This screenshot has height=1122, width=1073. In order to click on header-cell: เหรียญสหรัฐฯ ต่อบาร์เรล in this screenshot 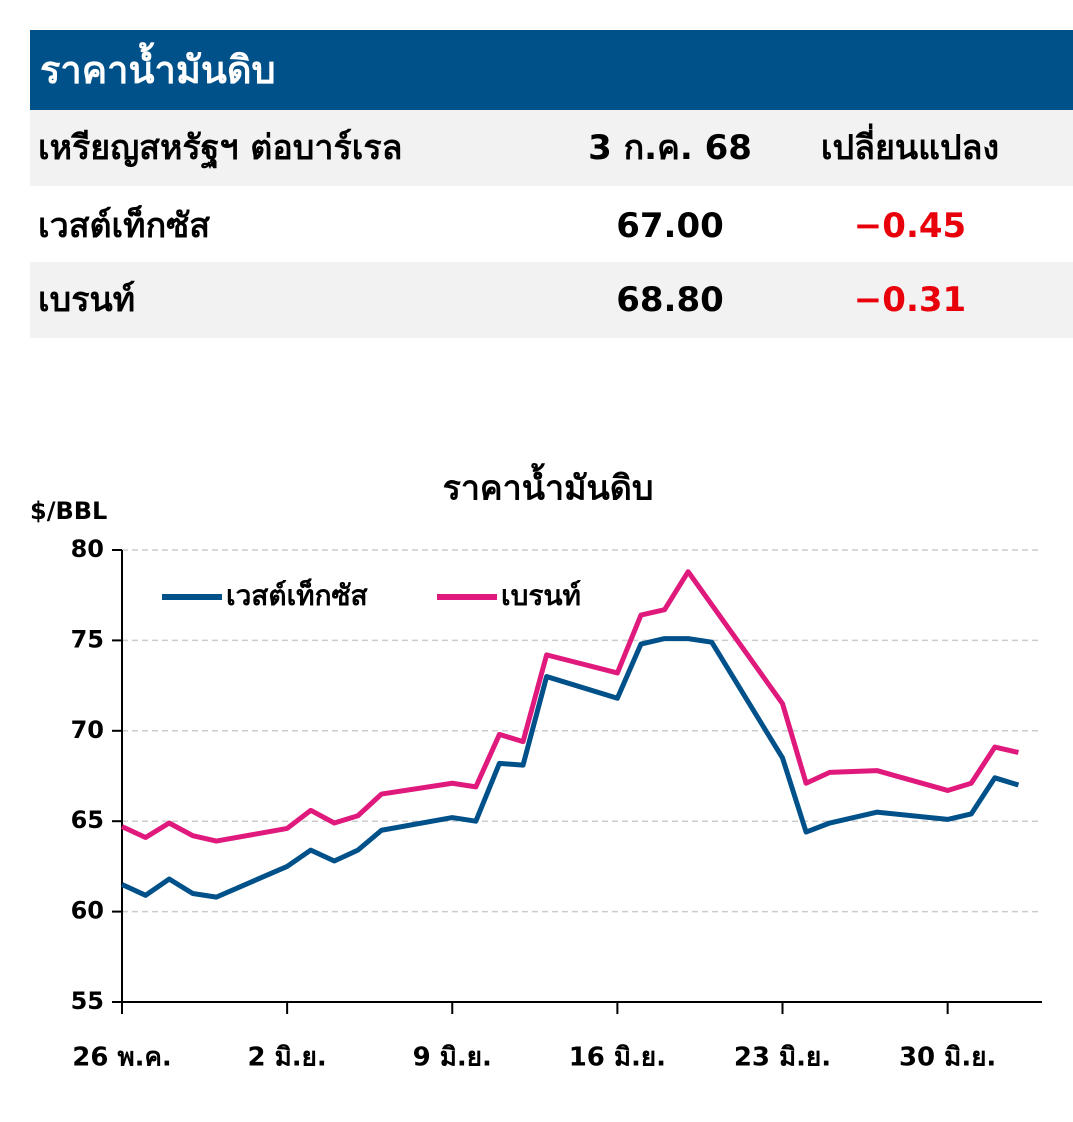, I will do `click(220, 148)`.